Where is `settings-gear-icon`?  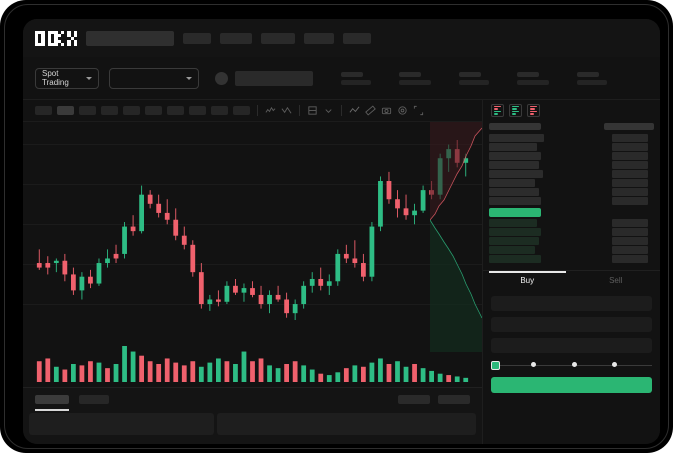 settings-gear-icon is located at coordinates (402, 110).